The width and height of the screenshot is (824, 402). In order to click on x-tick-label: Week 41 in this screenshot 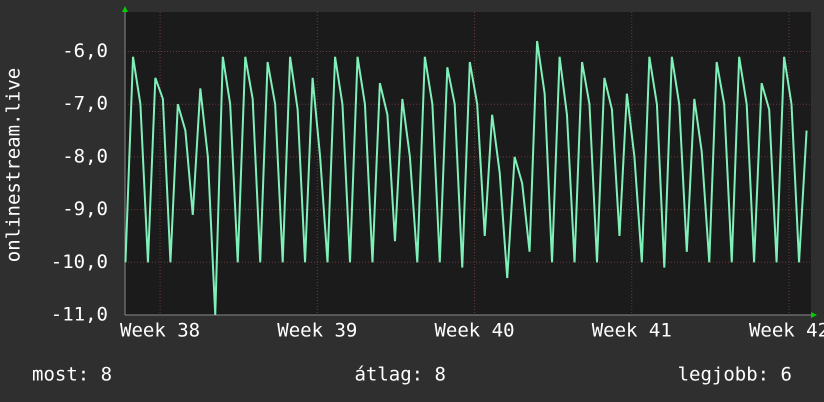, I will do `click(632, 331)`.